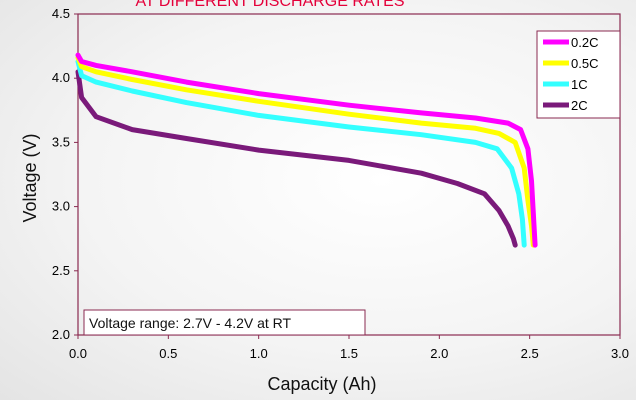  I want to click on x-tick-label: 0.5, so click(168, 353).